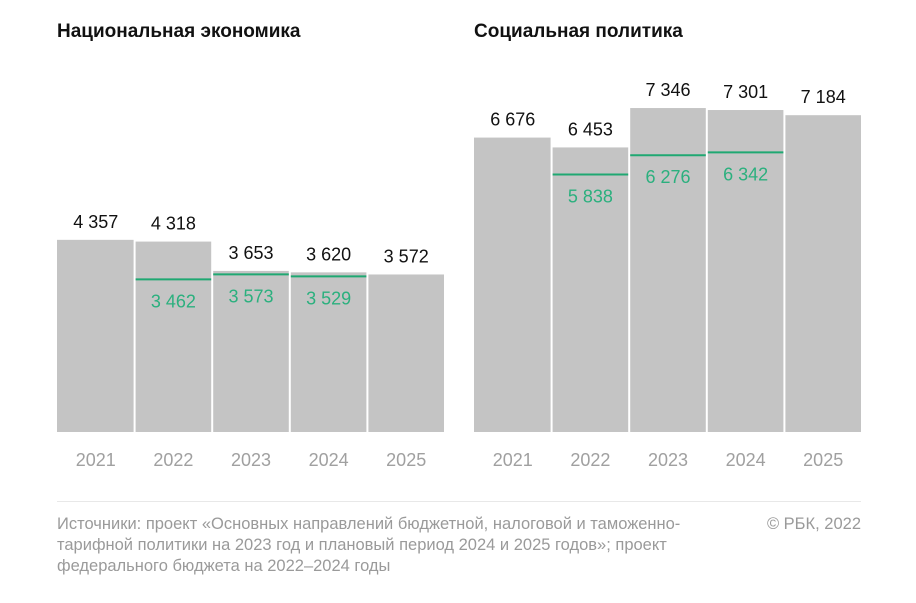 The width and height of the screenshot is (916, 603). I want to click on value-label-2025: 3 572, so click(406, 256).